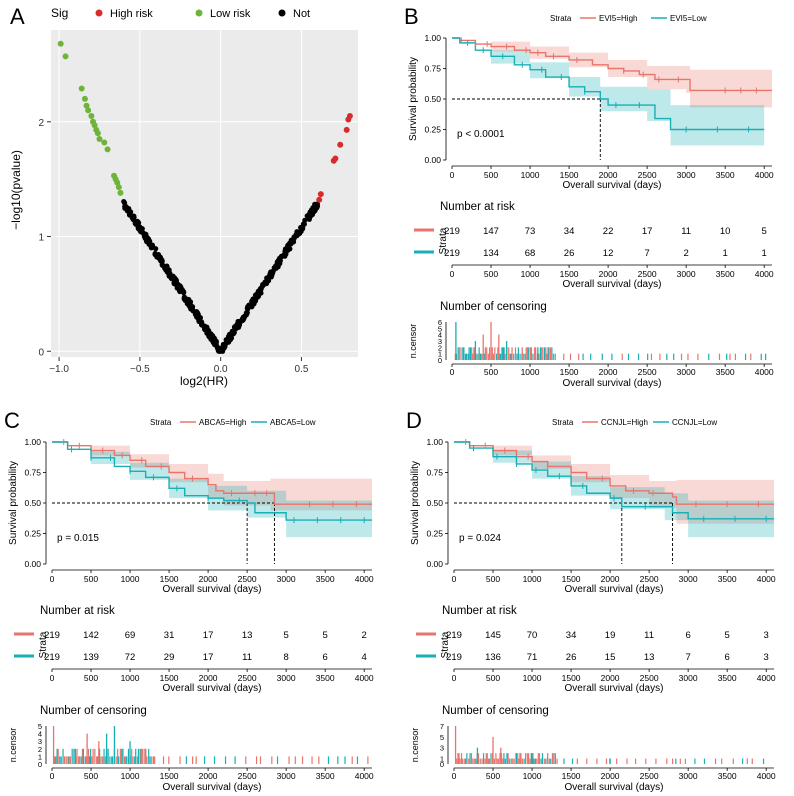  I want to click on risk-cell-0-8: 5, so click(764, 231).